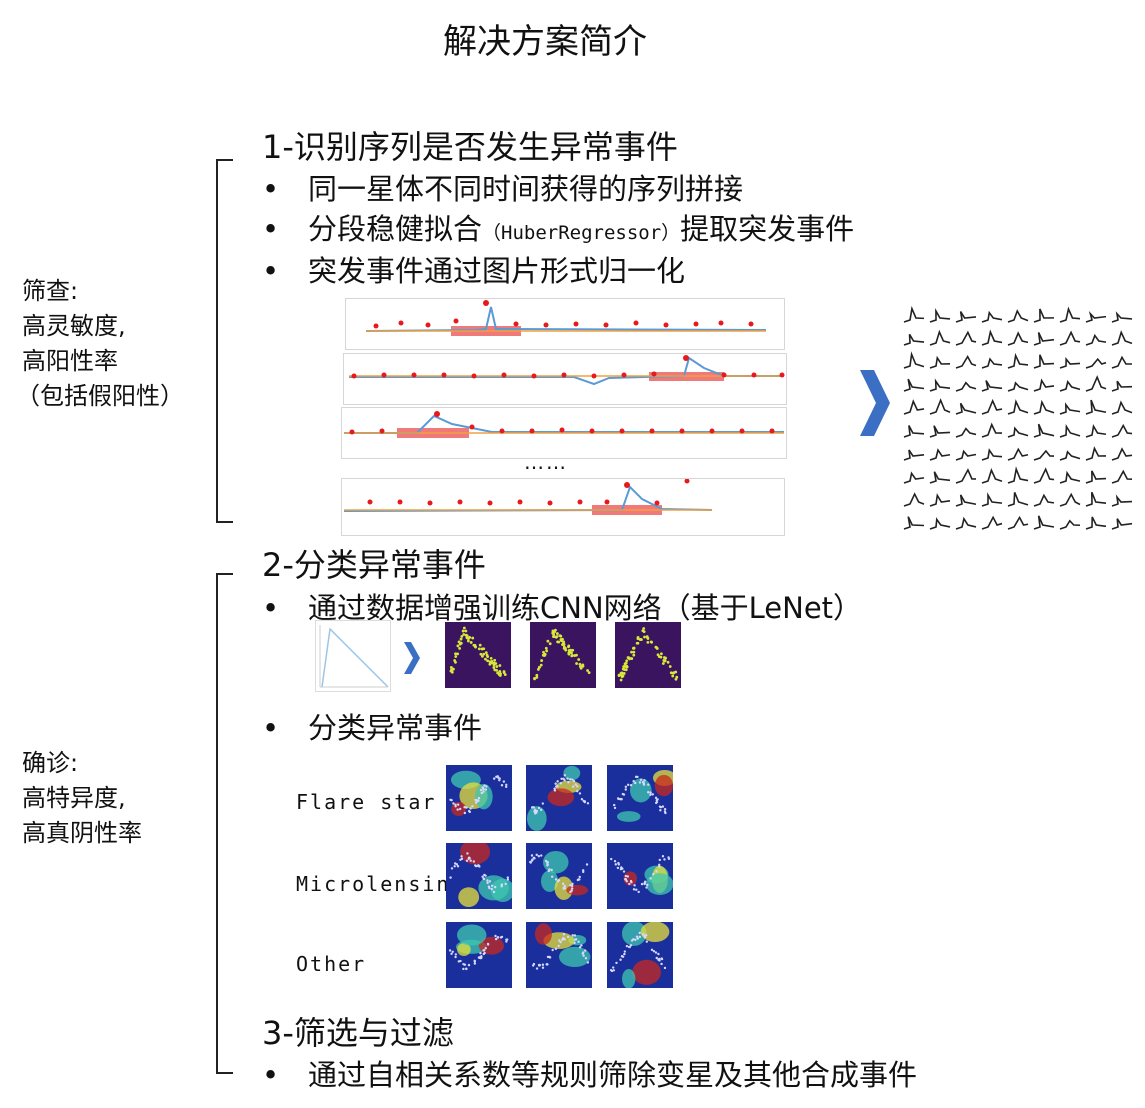 This screenshot has width=1145, height=1108. I want to click on screening-label-line: 高灵敏度,, so click(74, 326).